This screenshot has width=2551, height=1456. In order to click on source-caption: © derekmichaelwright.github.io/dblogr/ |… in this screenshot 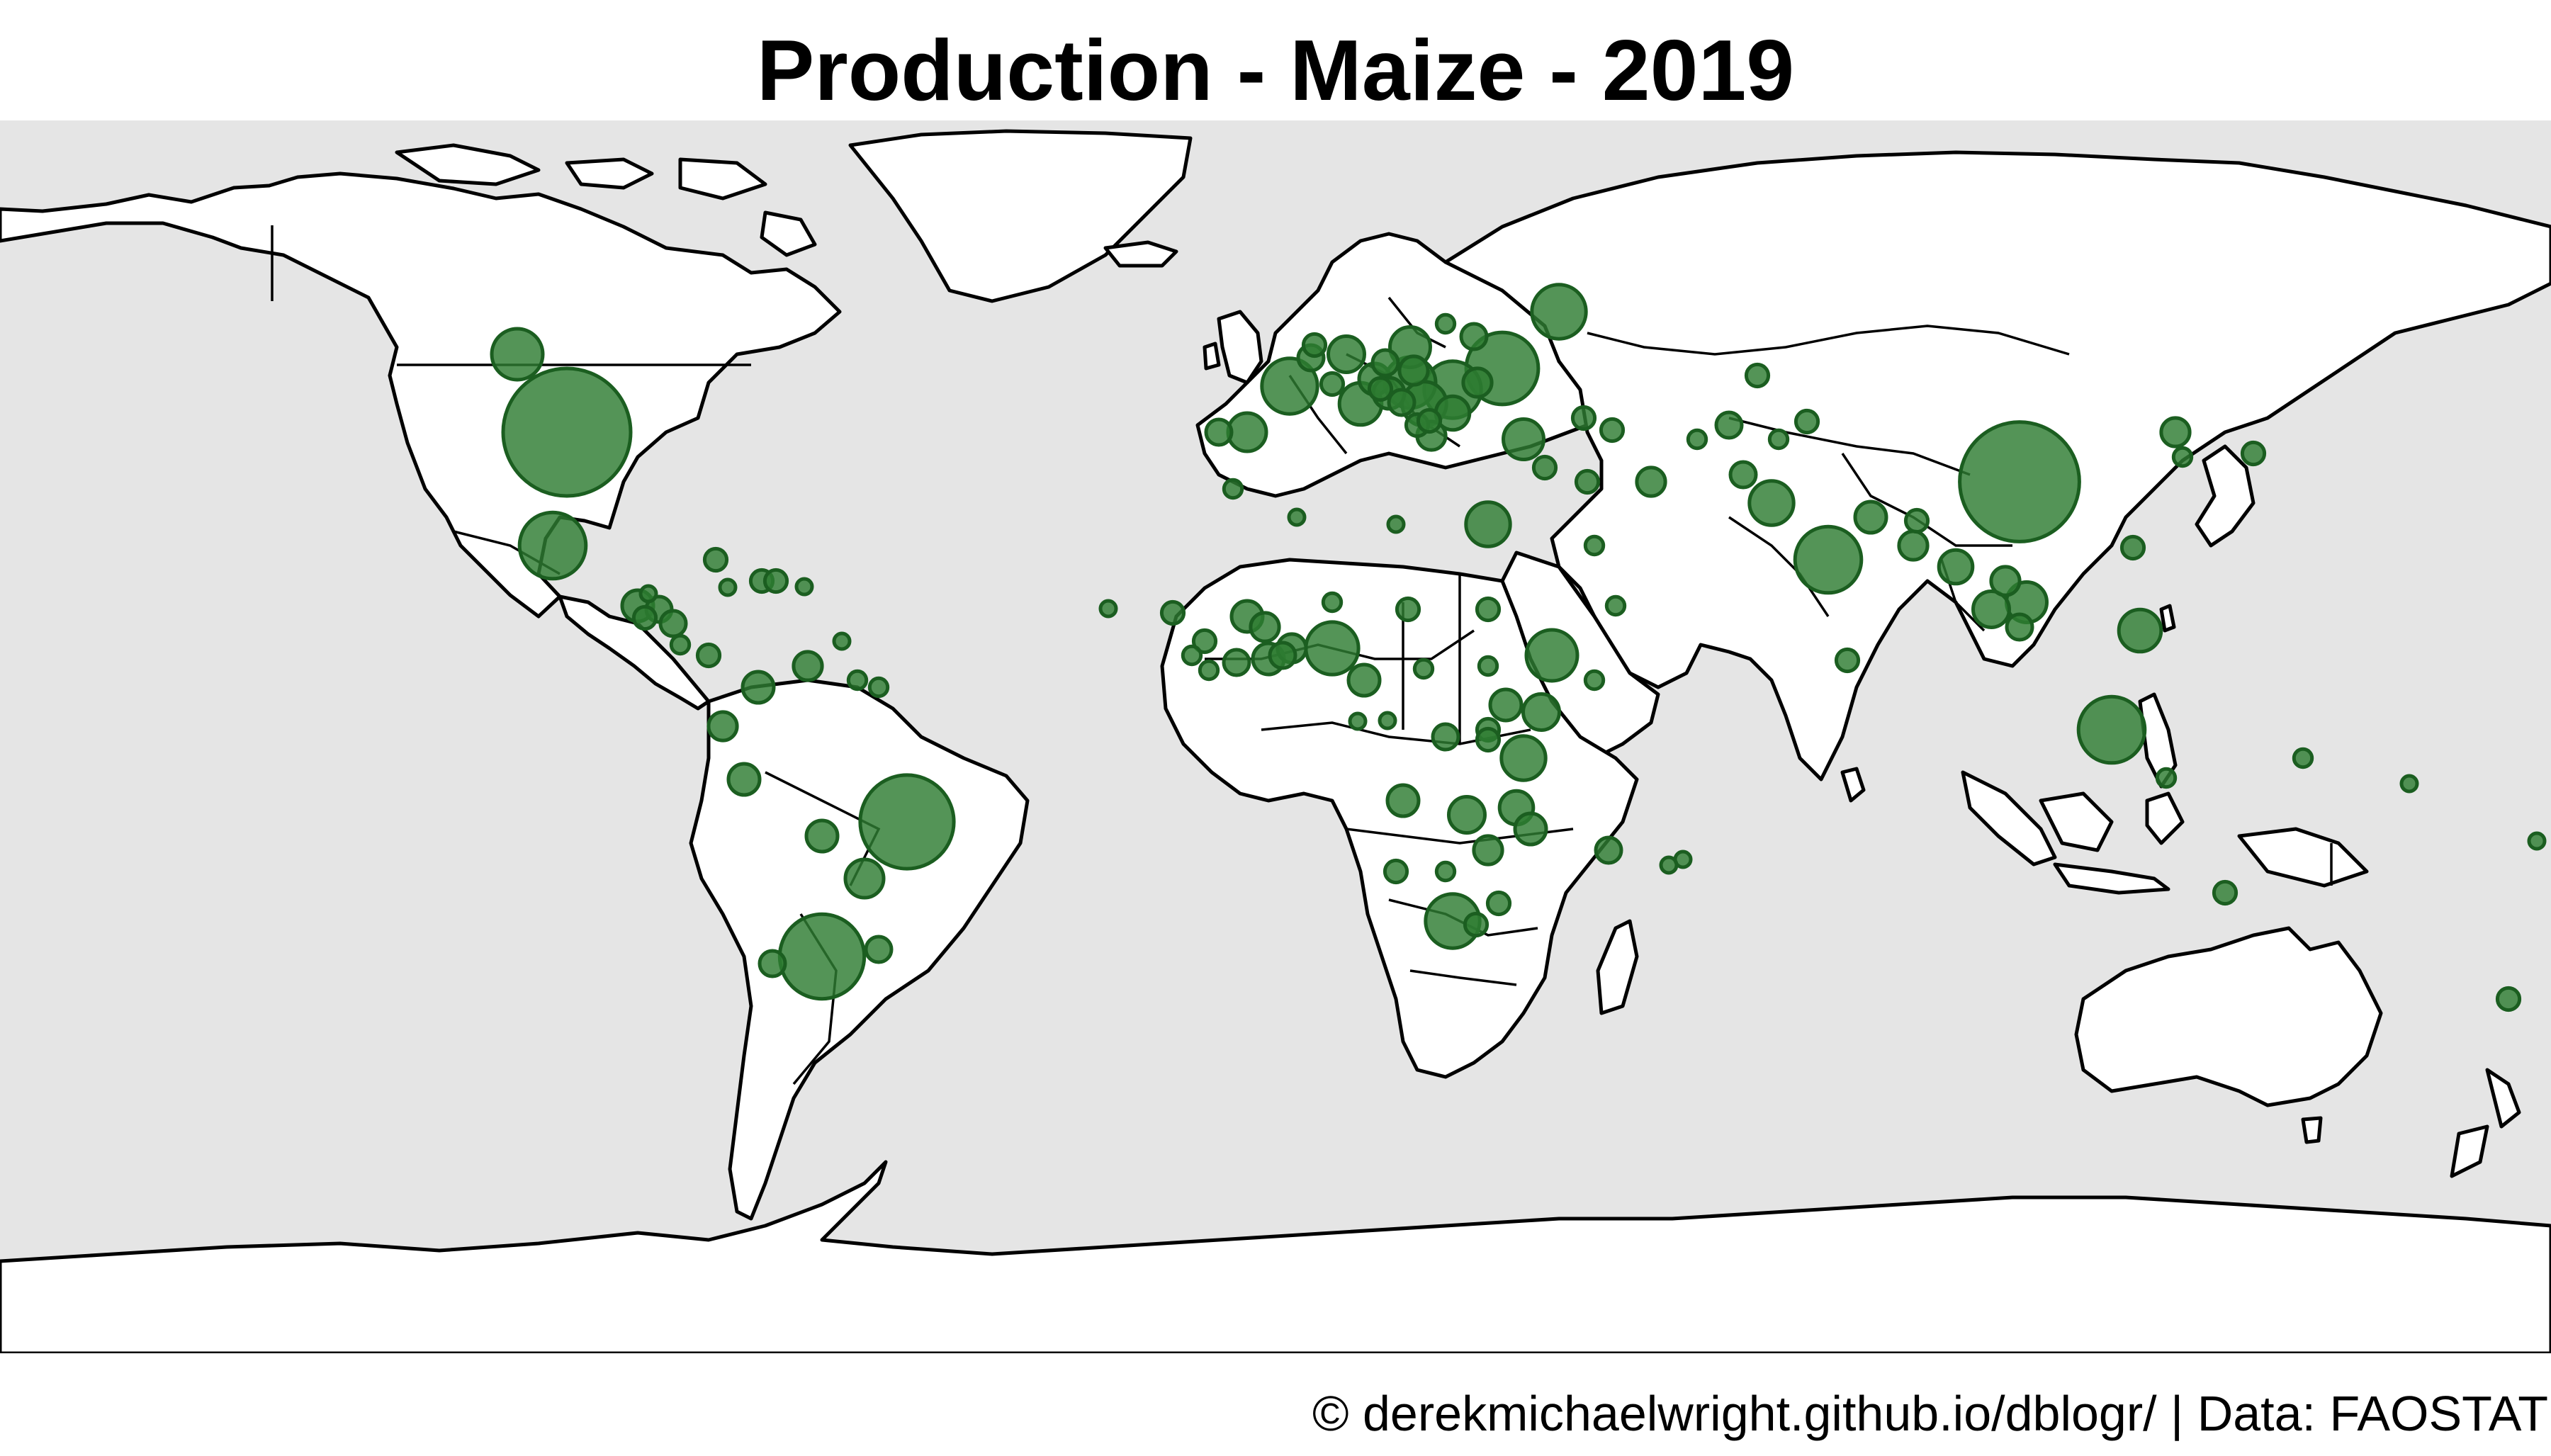, I will do `click(1930, 1414)`.